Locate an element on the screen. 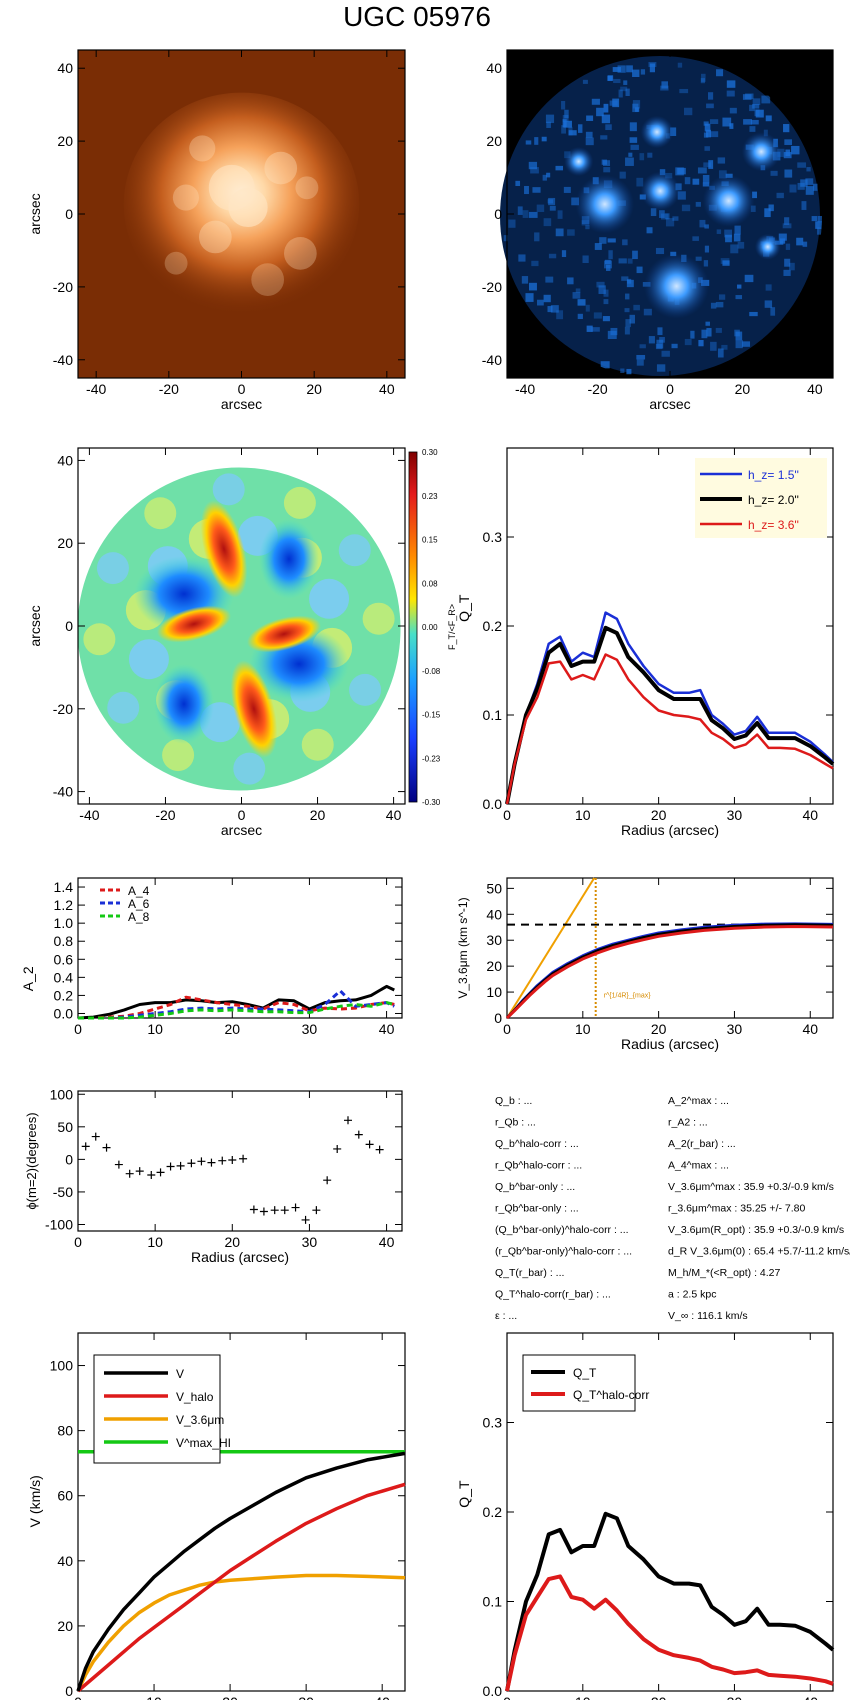  y-tick-label: 80 is located at coordinates (65, 1431).